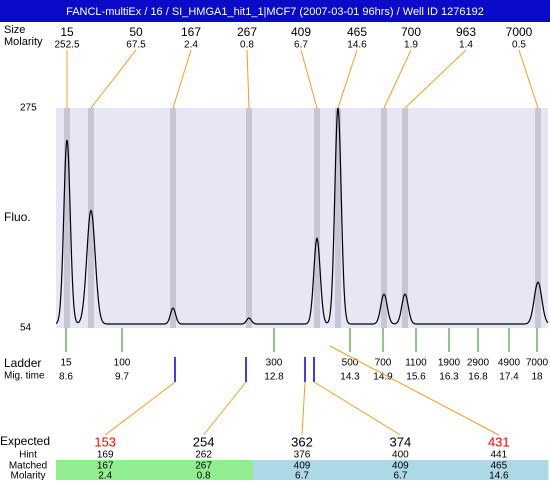 The image size is (550, 485). I want to click on peak-molarity: 2.4, so click(191, 45).